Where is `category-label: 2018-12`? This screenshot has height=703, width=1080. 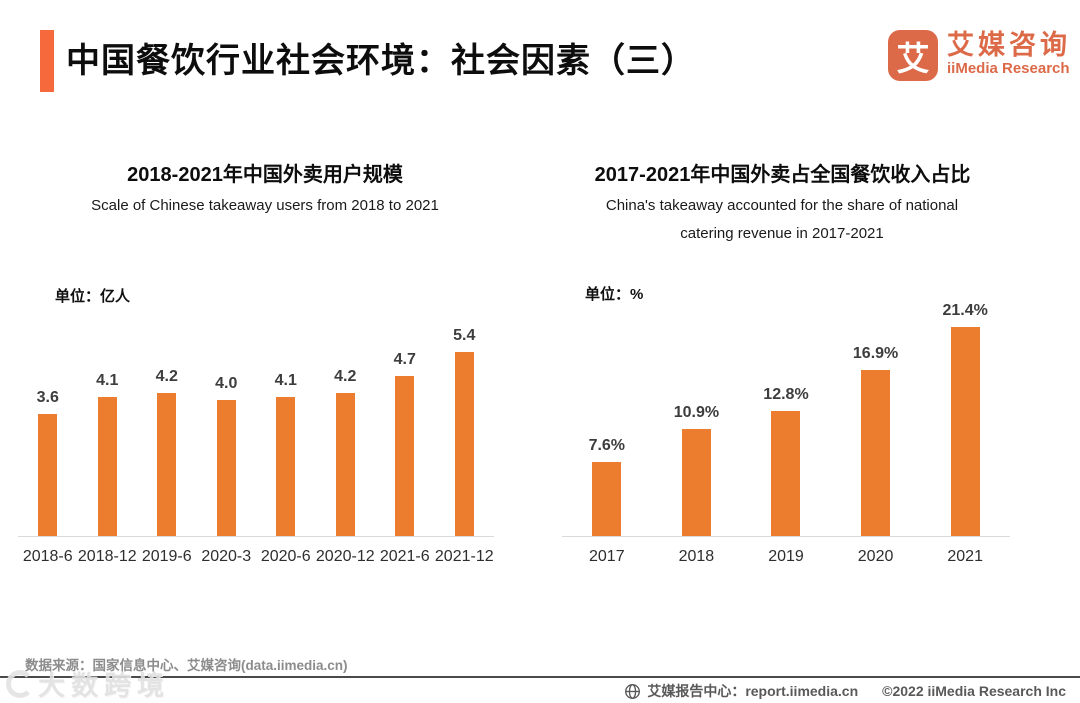 category-label: 2018-12 is located at coordinates (107, 556).